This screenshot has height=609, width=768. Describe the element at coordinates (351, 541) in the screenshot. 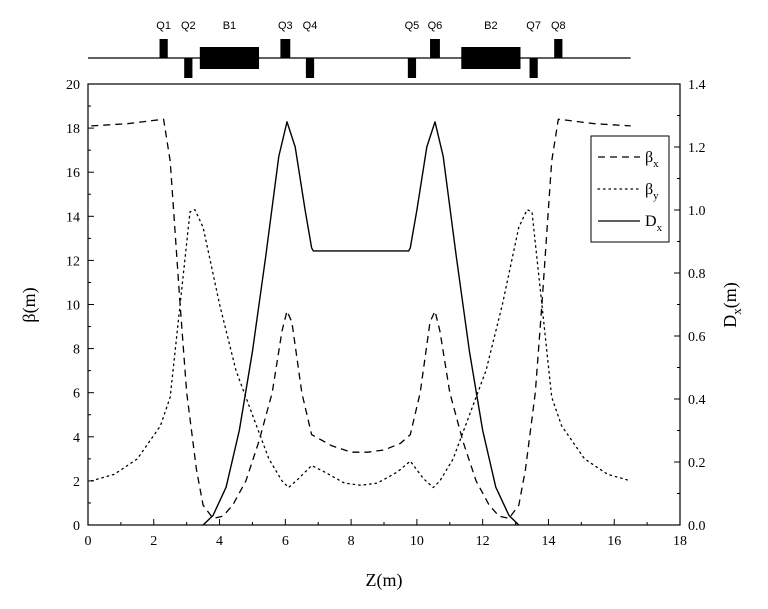

I see `x-tick-label: 8` at that location.